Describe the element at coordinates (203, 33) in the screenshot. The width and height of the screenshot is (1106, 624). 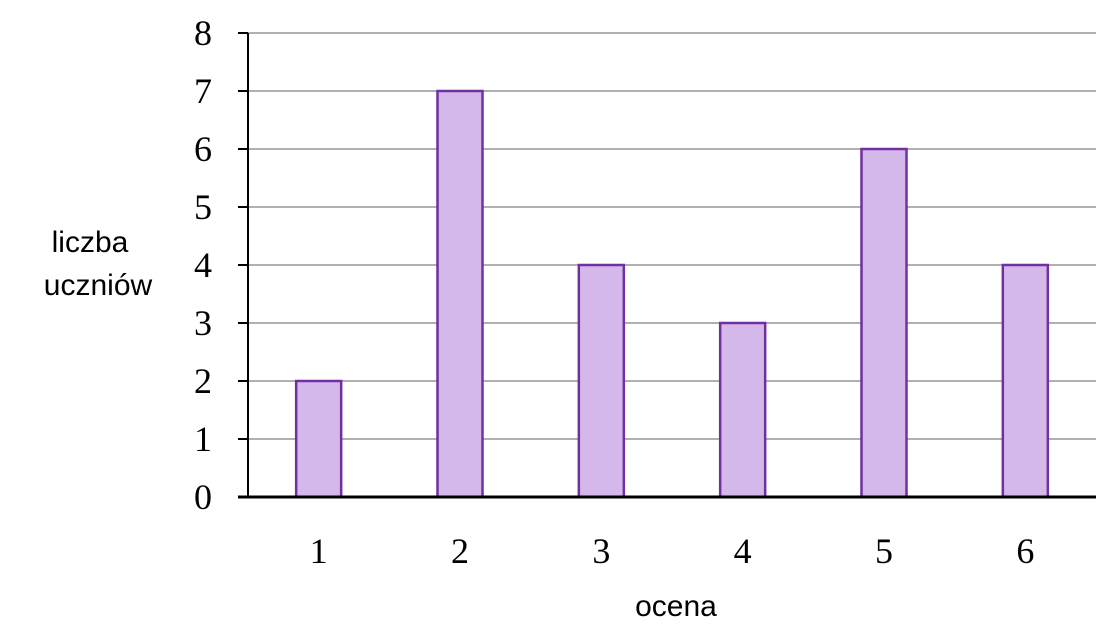
I see `y-tick-label: 8` at that location.